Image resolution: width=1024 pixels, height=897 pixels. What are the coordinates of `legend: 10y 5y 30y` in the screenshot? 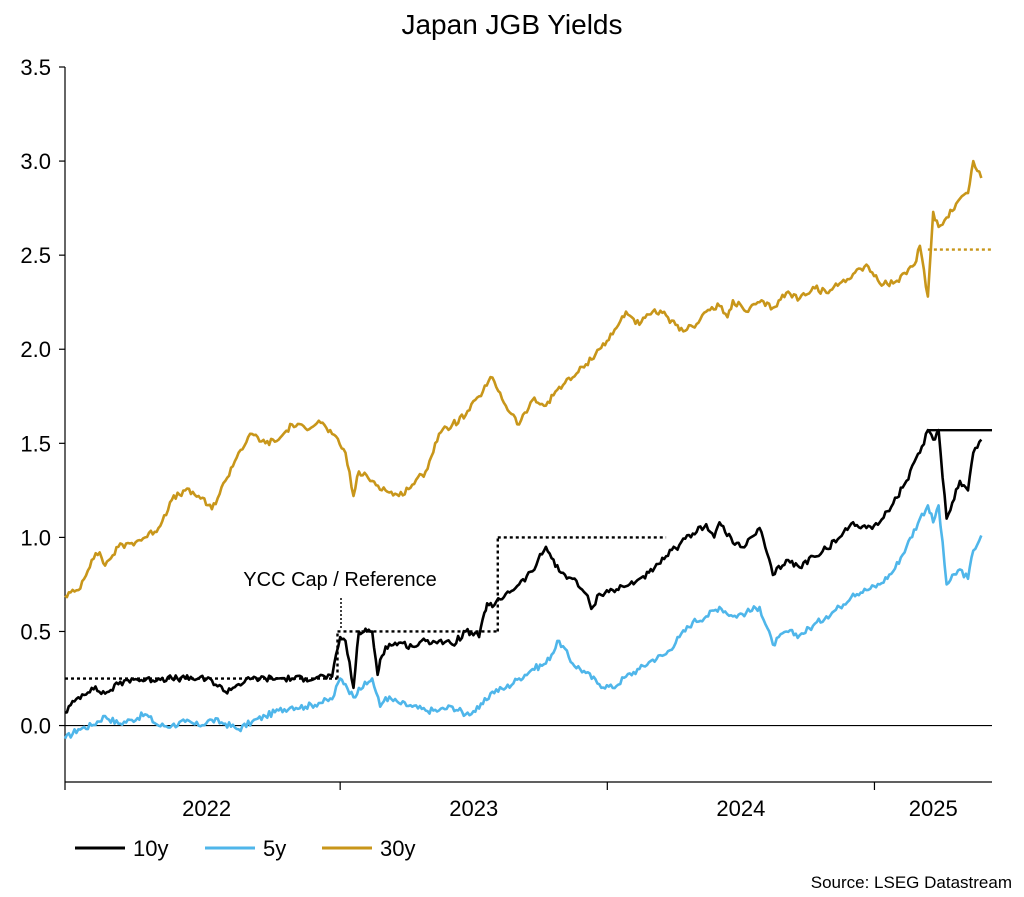 It's located at (245, 848).